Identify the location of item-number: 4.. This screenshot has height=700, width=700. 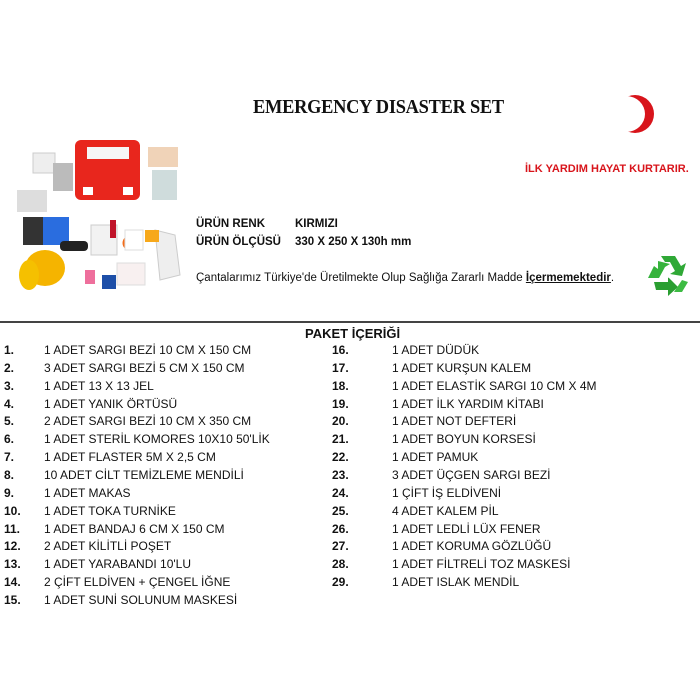
(9, 403).